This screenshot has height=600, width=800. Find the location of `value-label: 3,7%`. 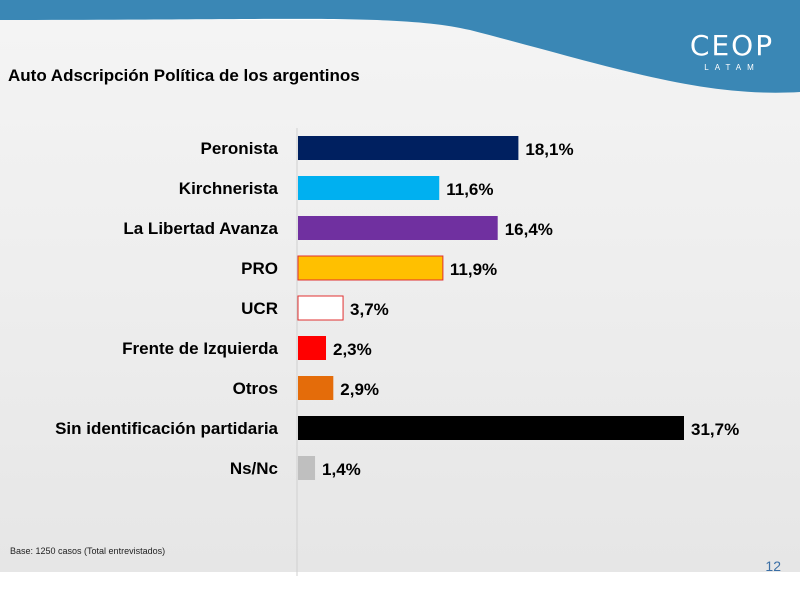

value-label: 3,7% is located at coordinates (369, 309).